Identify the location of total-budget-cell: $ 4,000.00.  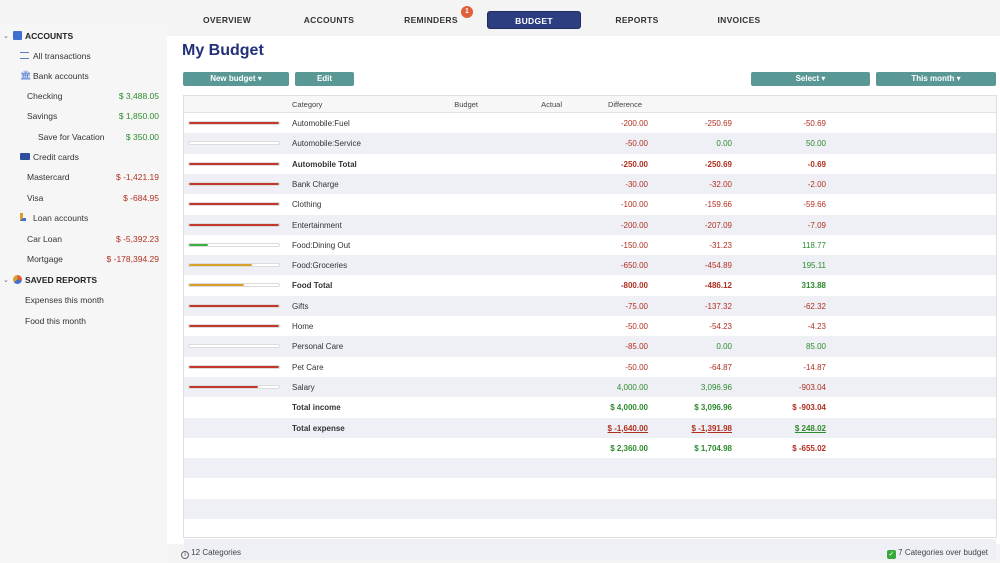
(629, 408).